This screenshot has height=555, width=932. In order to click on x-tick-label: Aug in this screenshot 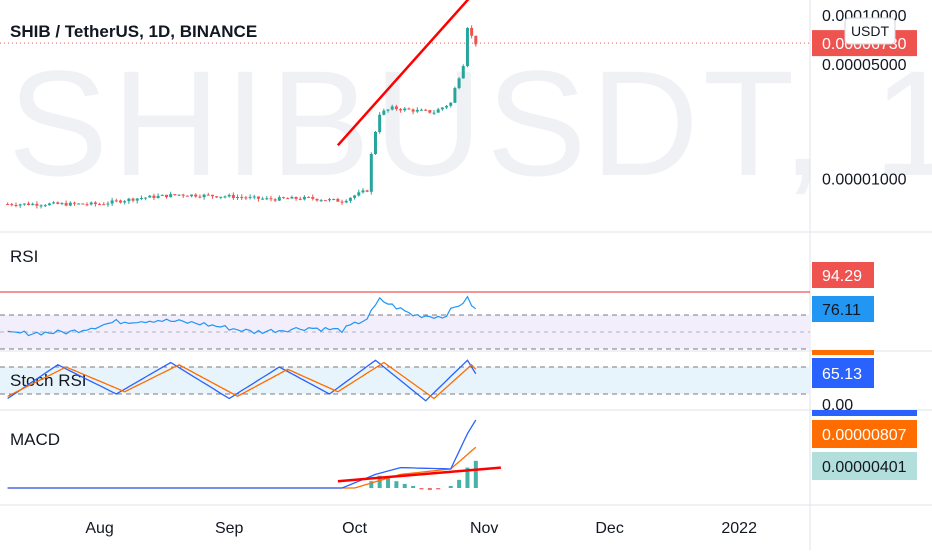, I will do `click(99, 528)`.